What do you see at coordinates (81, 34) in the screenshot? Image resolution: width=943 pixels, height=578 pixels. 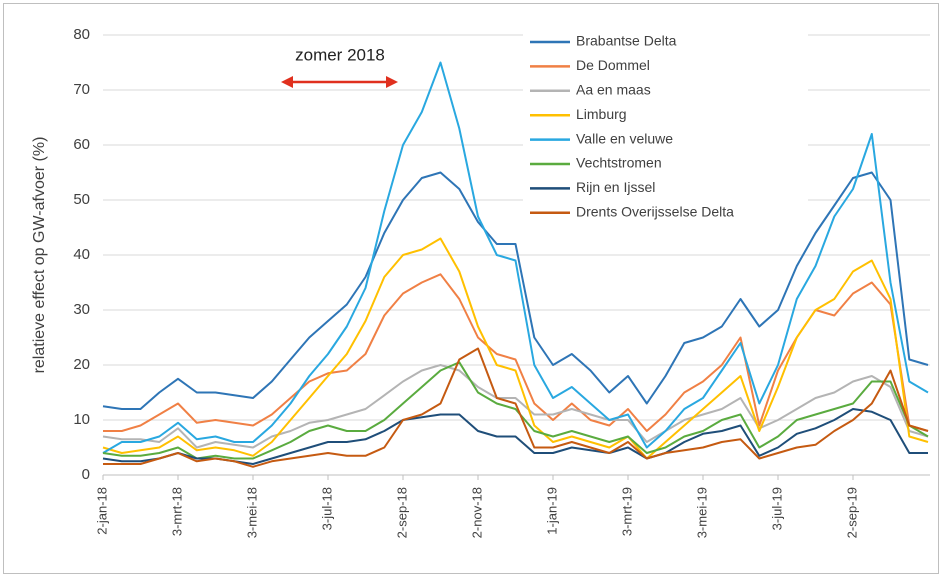 I see `y-tick-label: 80` at bounding box center [81, 34].